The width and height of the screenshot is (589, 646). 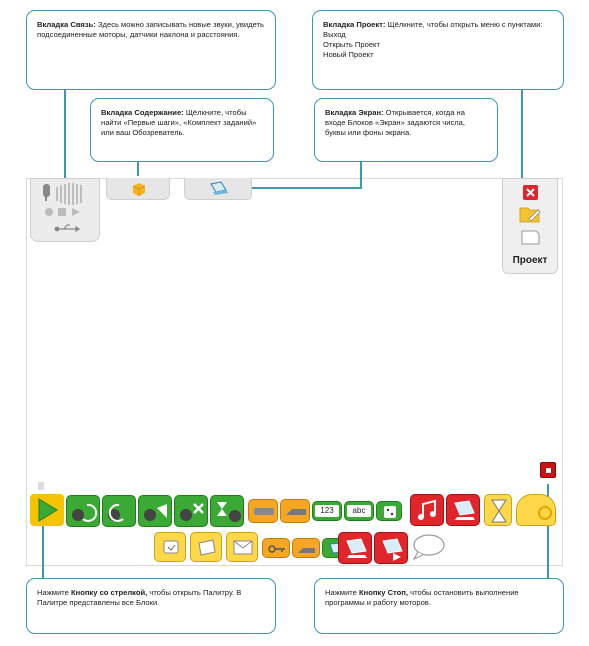 What do you see at coordinates (361, 175) in the screenshot?
I see `display-callout-connector-v` at bounding box center [361, 175].